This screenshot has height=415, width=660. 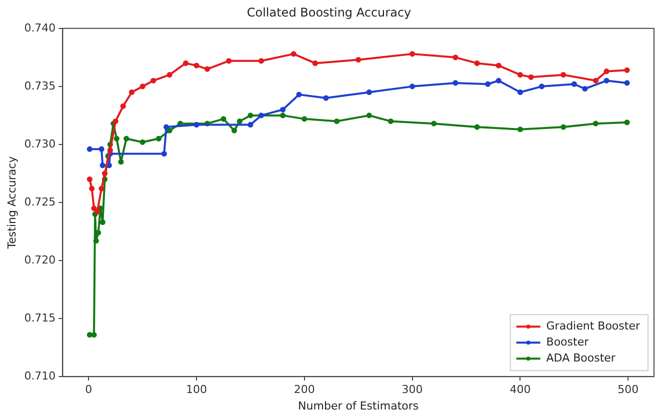 What do you see at coordinates (568, 341) in the screenshot?
I see `legend-label: Booster` at bounding box center [568, 341].